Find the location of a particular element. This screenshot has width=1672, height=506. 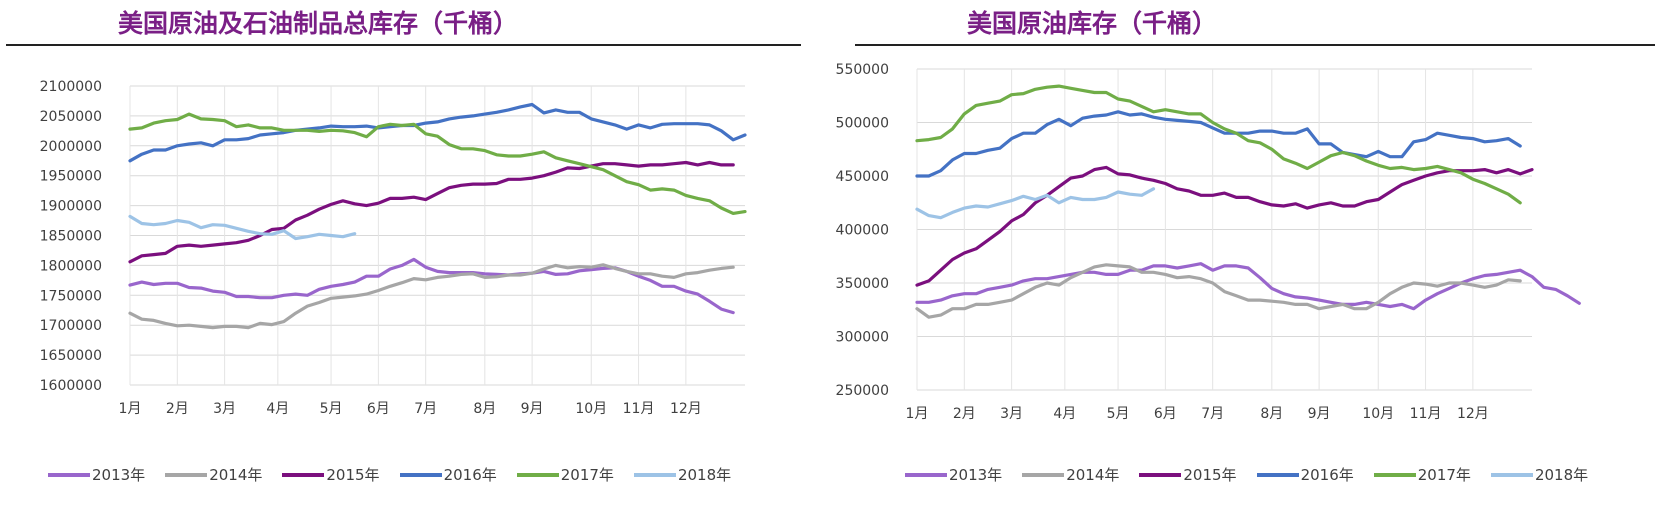

y-tick-label: 450000 is located at coordinates (862, 177).